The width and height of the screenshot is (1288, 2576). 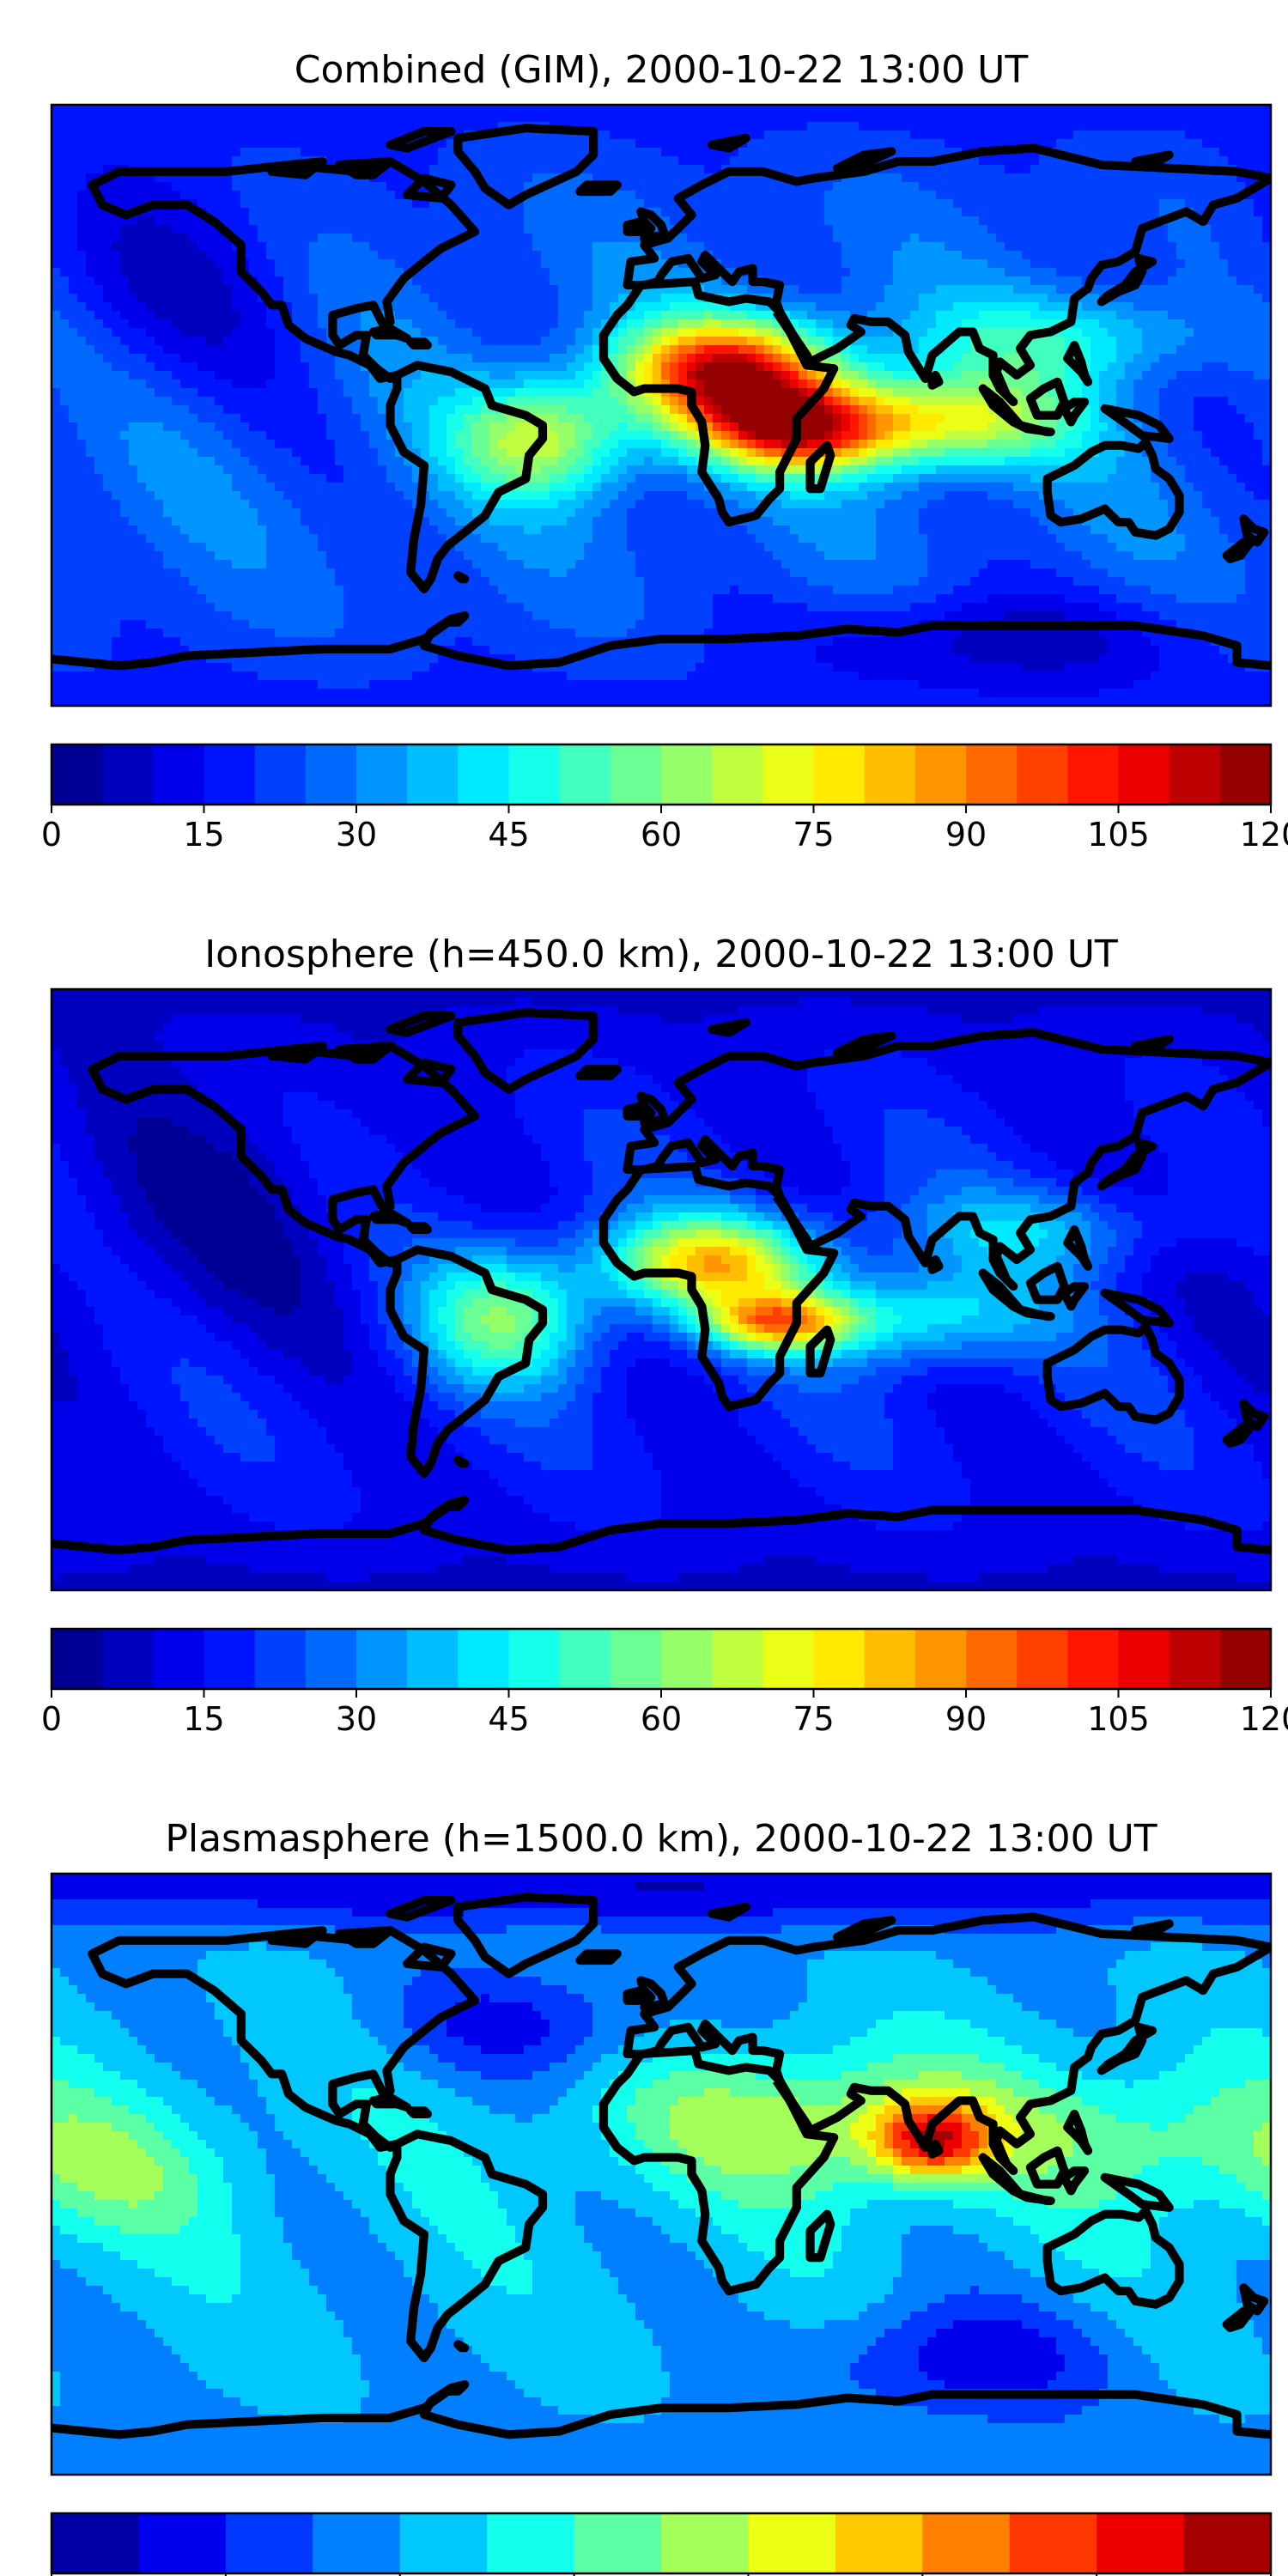 I want to click on colorbar-frame, so click(x=662, y=2544).